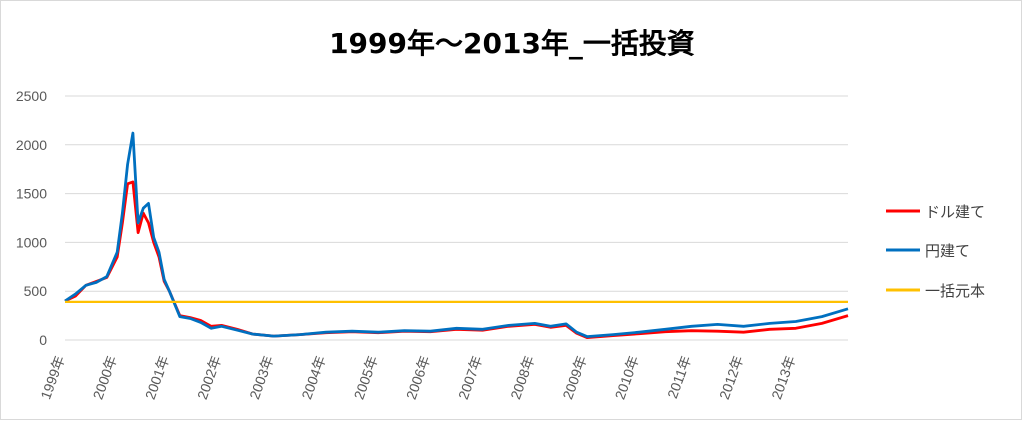 The height and width of the screenshot is (422, 1024). I want to click on chart-title: 1999年～2013年_一括投資, so click(512, 43).